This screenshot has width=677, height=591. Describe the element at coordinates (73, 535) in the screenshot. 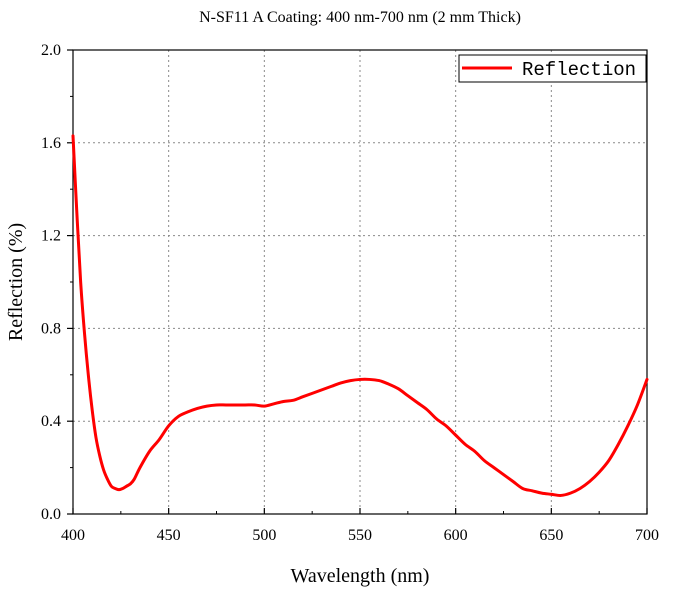

I see `x-tick-label: 400` at that location.